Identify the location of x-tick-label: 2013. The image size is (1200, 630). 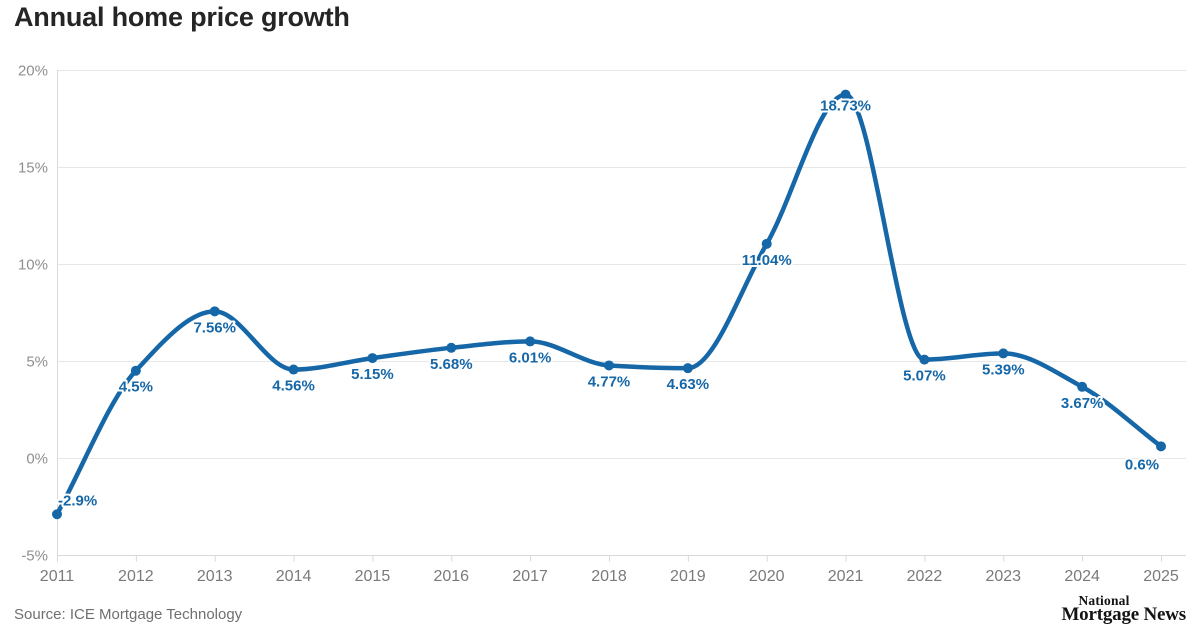
(215, 576).